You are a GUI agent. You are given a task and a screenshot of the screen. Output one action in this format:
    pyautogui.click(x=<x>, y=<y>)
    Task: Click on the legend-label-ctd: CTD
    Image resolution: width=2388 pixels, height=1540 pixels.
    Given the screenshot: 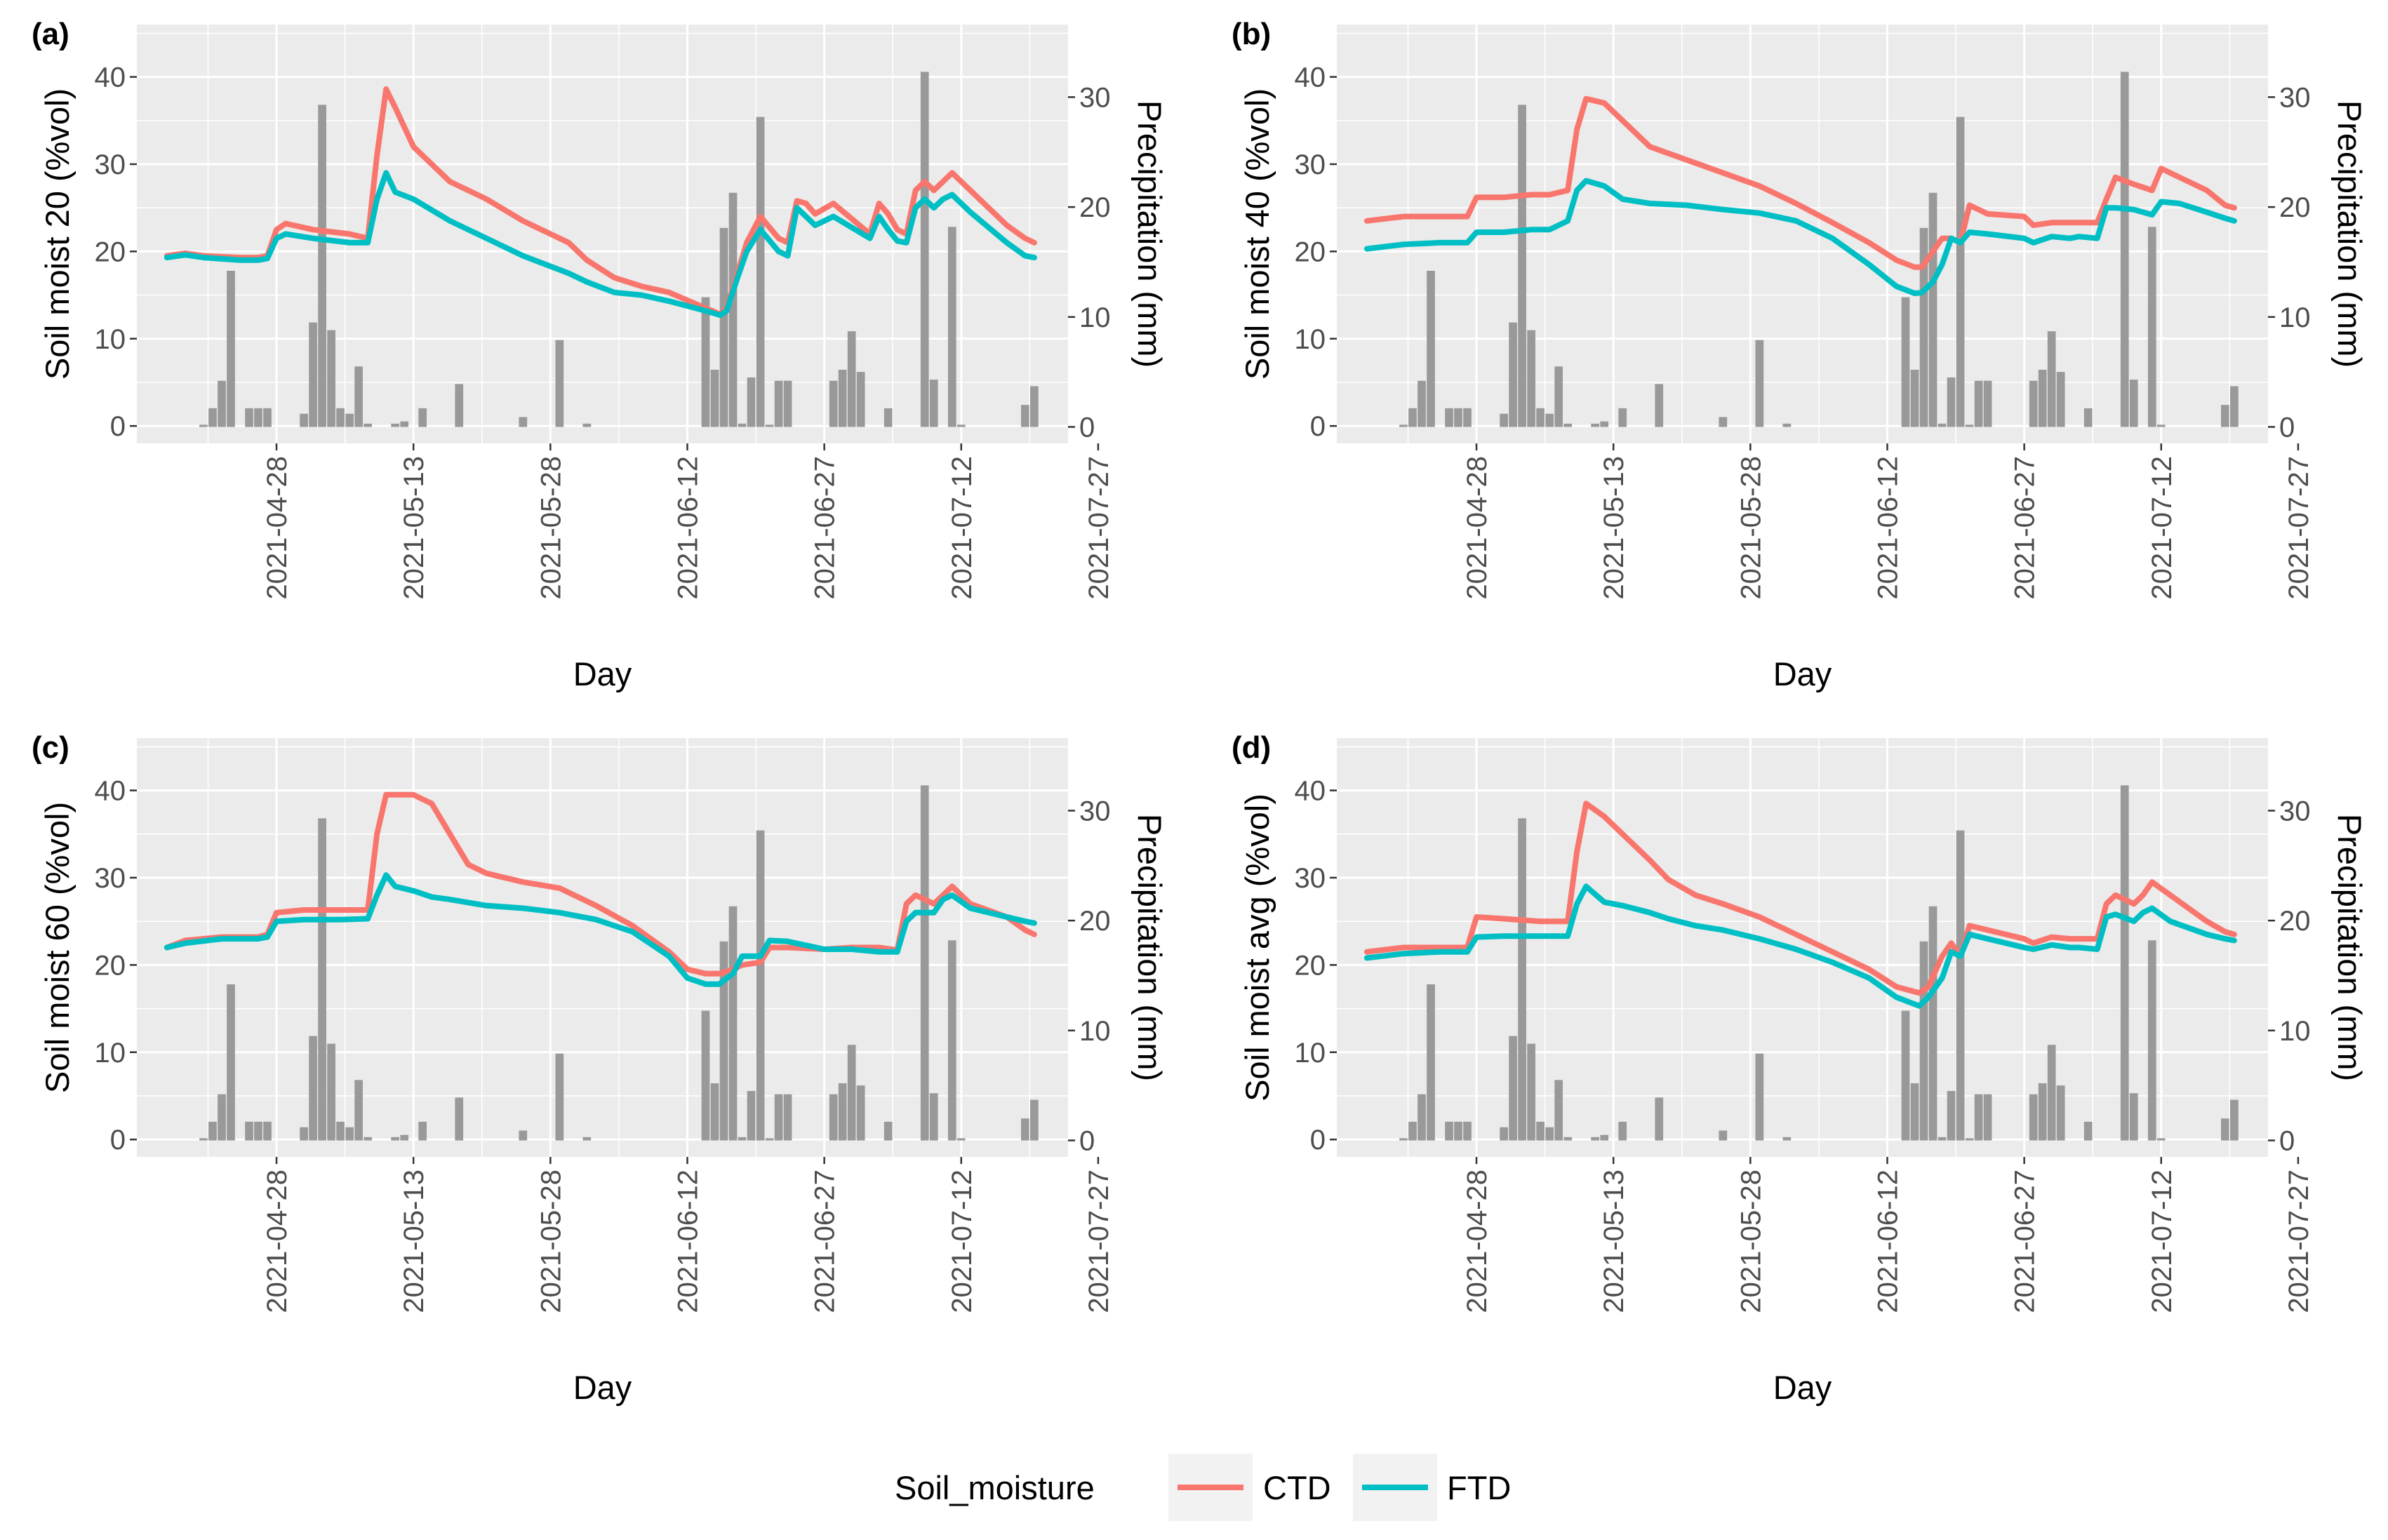 What is the action you would take?
    pyautogui.click(x=1297, y=1487)
    